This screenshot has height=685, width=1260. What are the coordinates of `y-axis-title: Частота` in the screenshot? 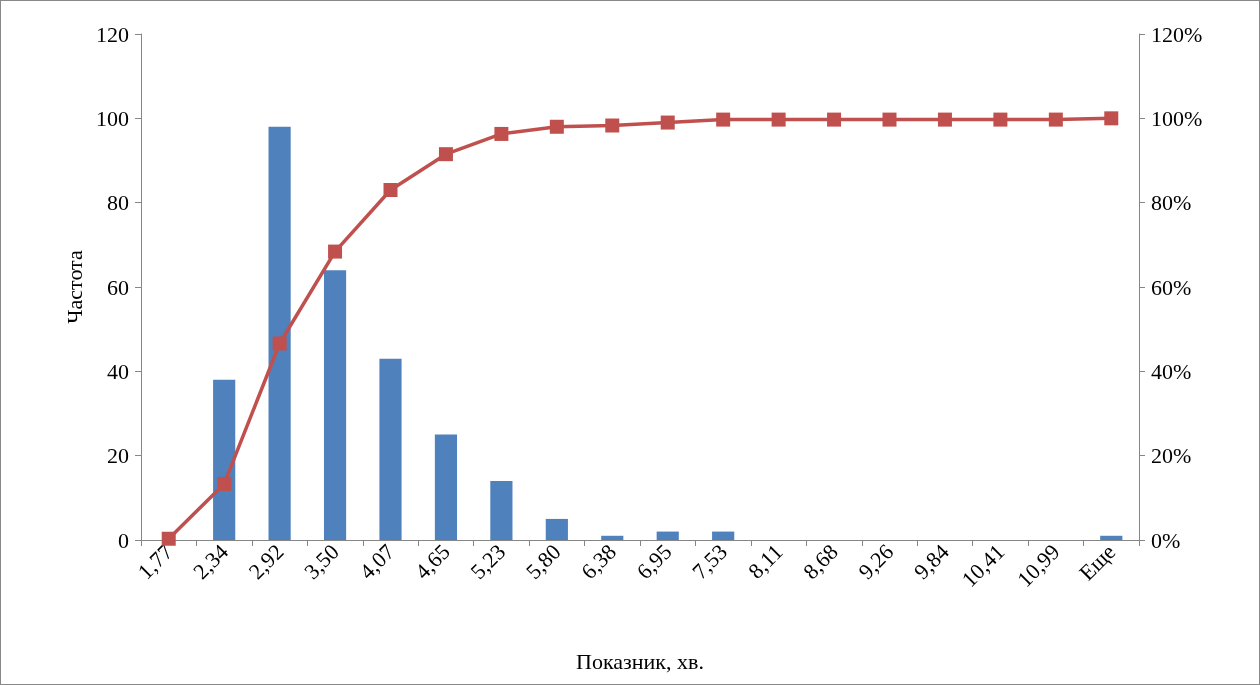 It's located at (74, 287).